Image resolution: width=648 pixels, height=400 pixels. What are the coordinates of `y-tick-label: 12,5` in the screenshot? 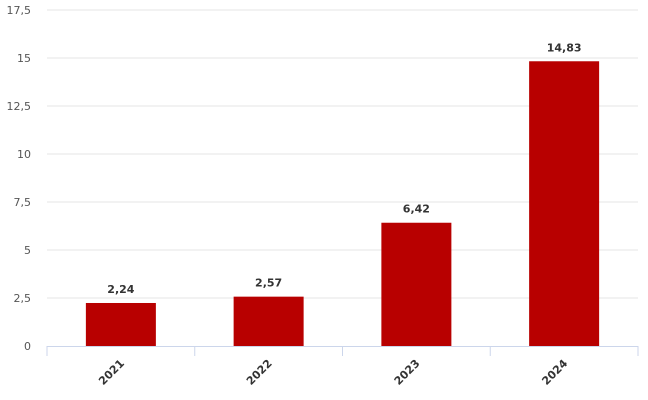 It's located at (19, 106).